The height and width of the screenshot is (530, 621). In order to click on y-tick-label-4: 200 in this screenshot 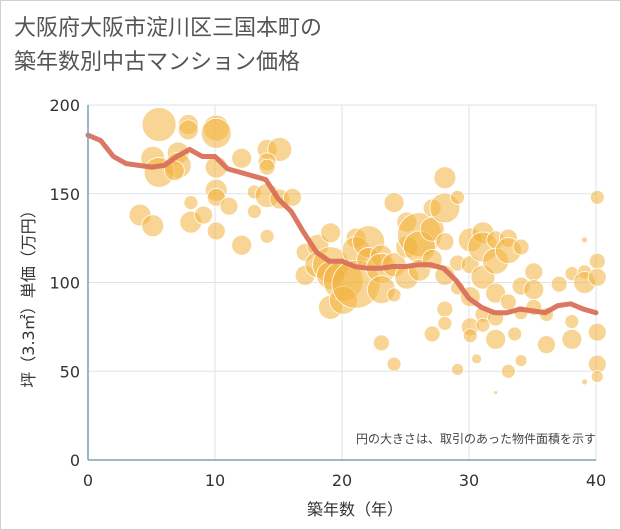, I will do `click(64, 105)`.